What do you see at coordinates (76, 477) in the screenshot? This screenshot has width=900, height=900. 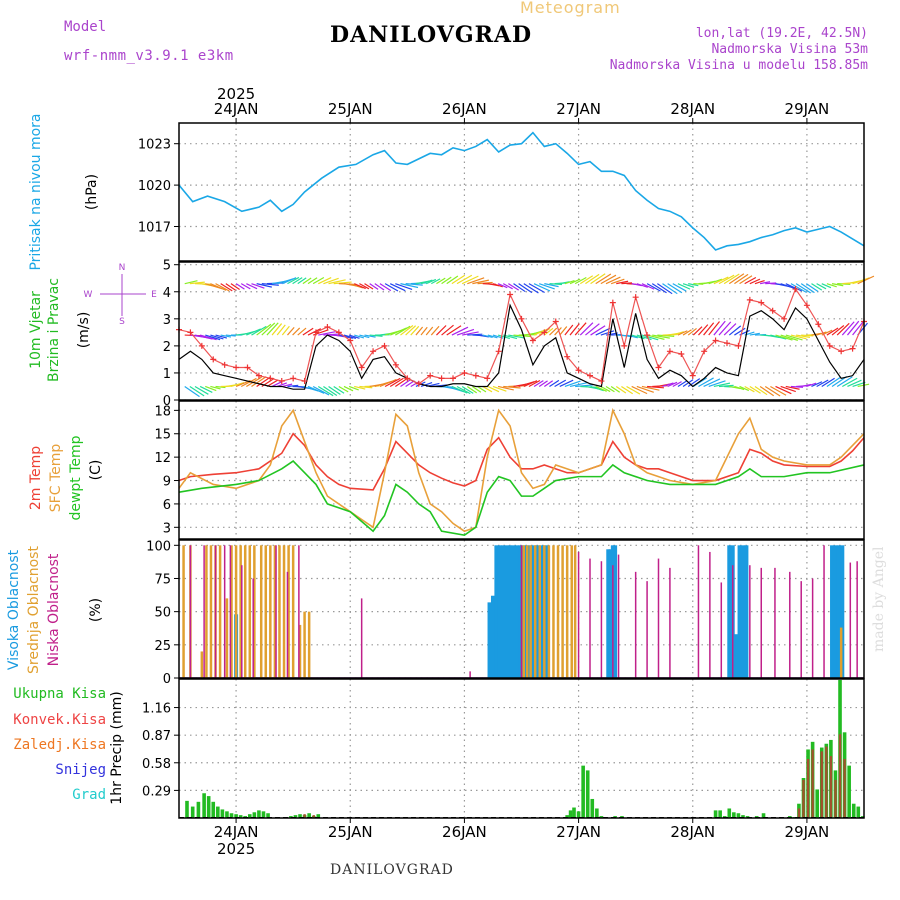 I see `panel-title-dewpt: dewpt Temp` at bounding box center [76, 477].